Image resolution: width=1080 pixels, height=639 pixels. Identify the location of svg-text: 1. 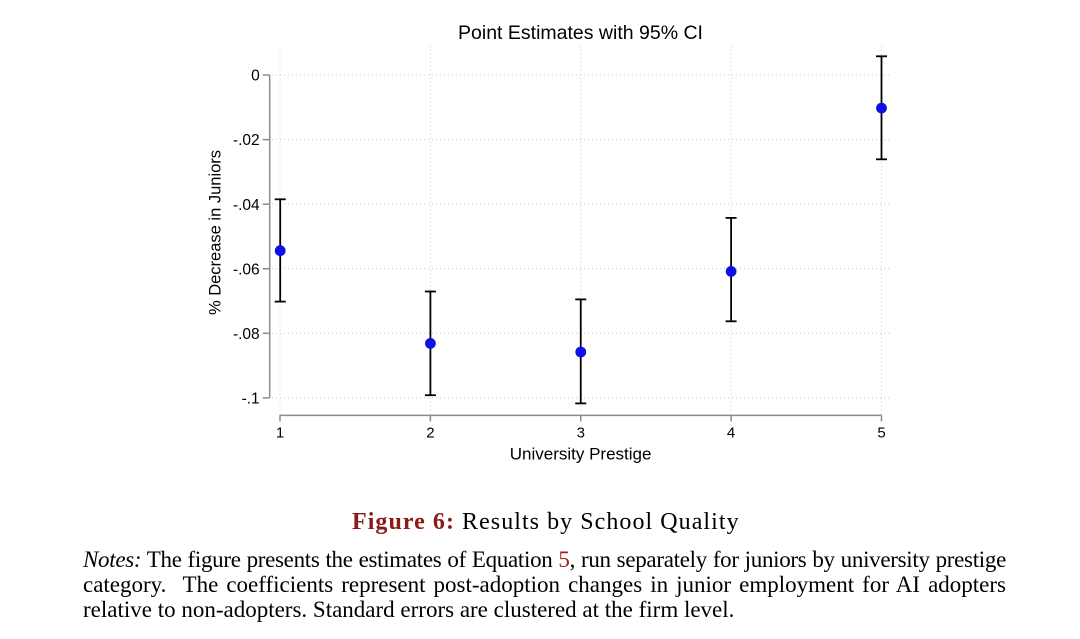
(280, 433).